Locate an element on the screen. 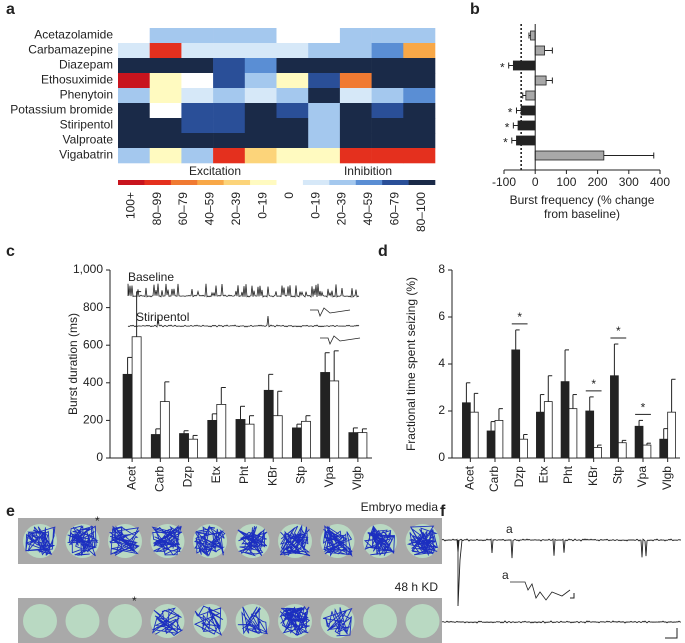 The height and width of the screenshot is (643, 685). y-tick-label: 1,000 is located at coordinates (88, 269).